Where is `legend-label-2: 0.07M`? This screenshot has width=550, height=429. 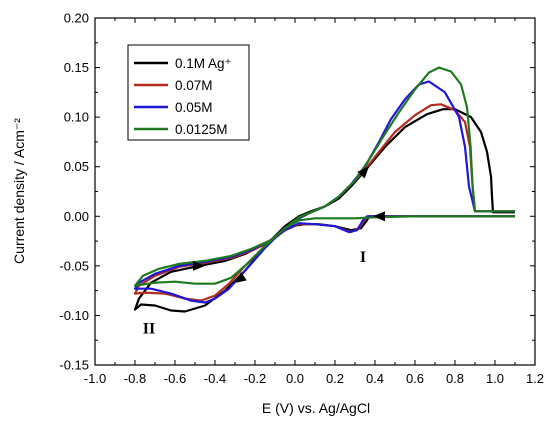 legend-label-2: 0.07M is located at coordinates (194, 85).